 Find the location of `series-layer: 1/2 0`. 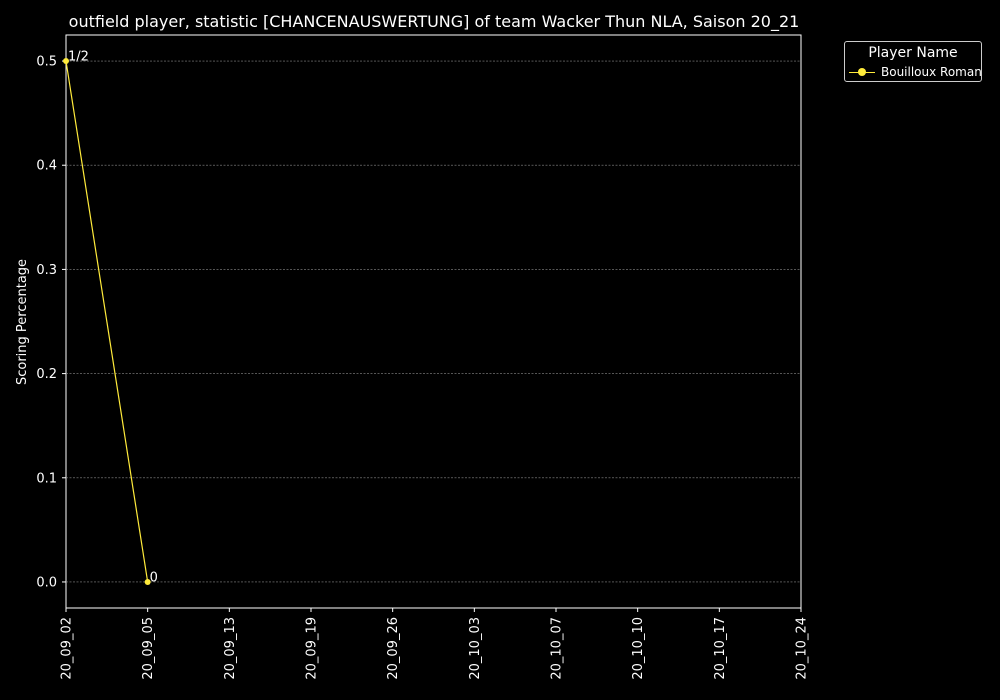

series-layer: 1/2 0 is located at coordinates (110, 317).